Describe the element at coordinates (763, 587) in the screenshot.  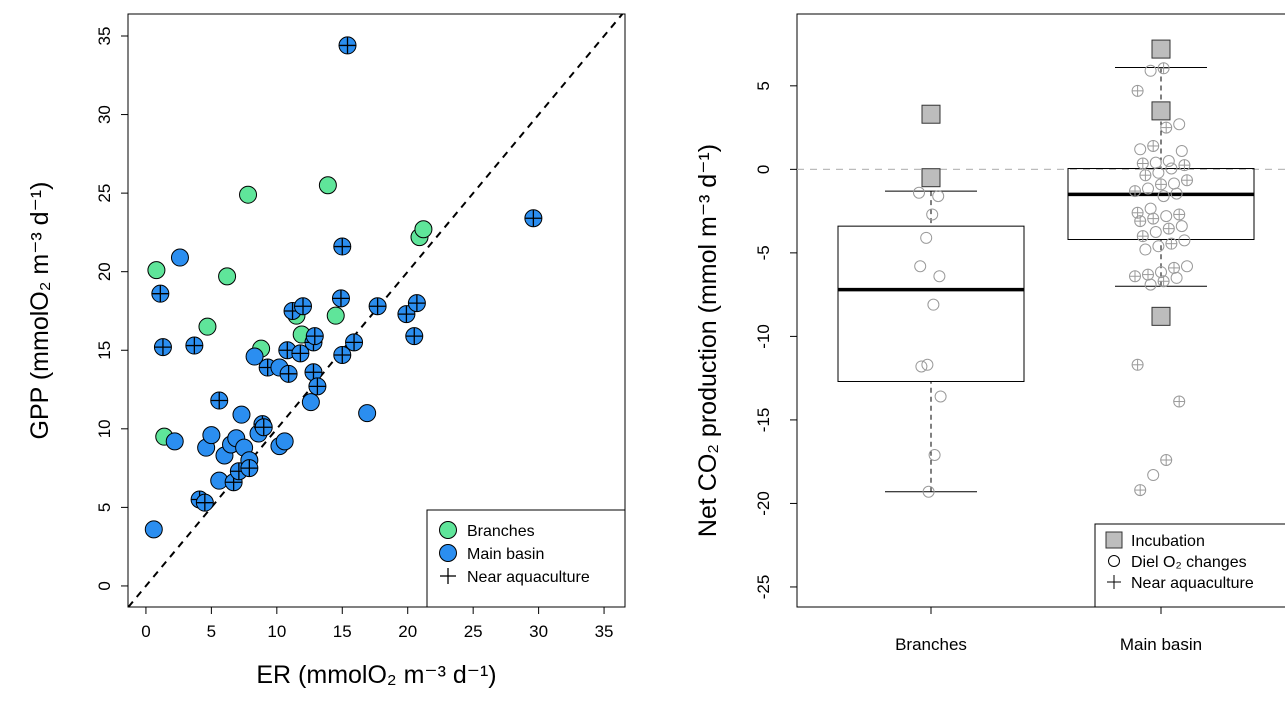
I see `y-tick-label: -25` at that location.